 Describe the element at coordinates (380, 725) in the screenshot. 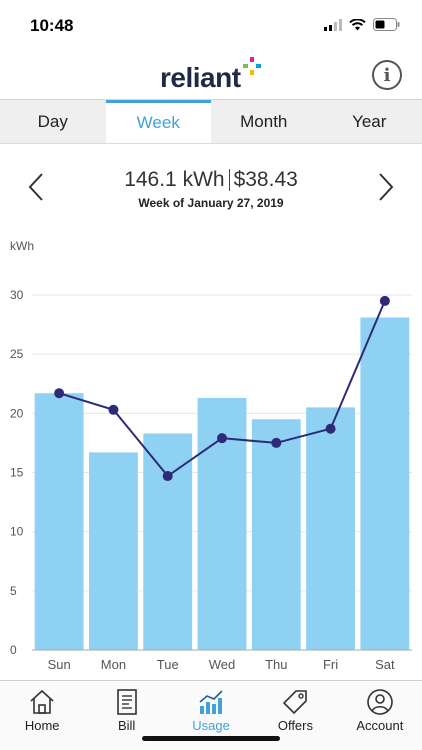

I see `nav-account-label: Account` at that location.